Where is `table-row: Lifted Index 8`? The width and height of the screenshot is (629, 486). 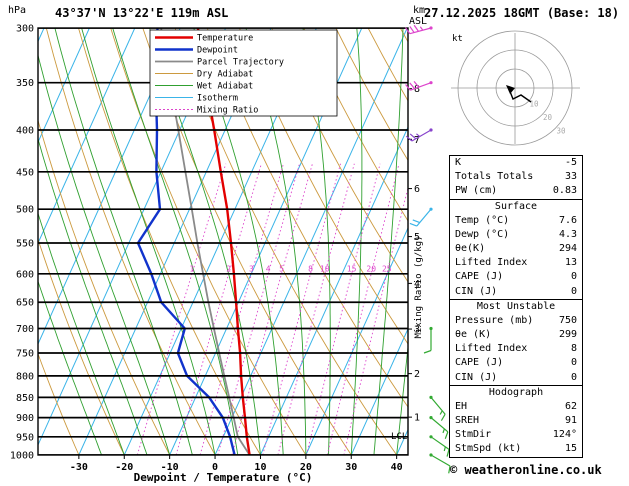 table-row: Lifted Index 8 is located at coordinates (516, 349).